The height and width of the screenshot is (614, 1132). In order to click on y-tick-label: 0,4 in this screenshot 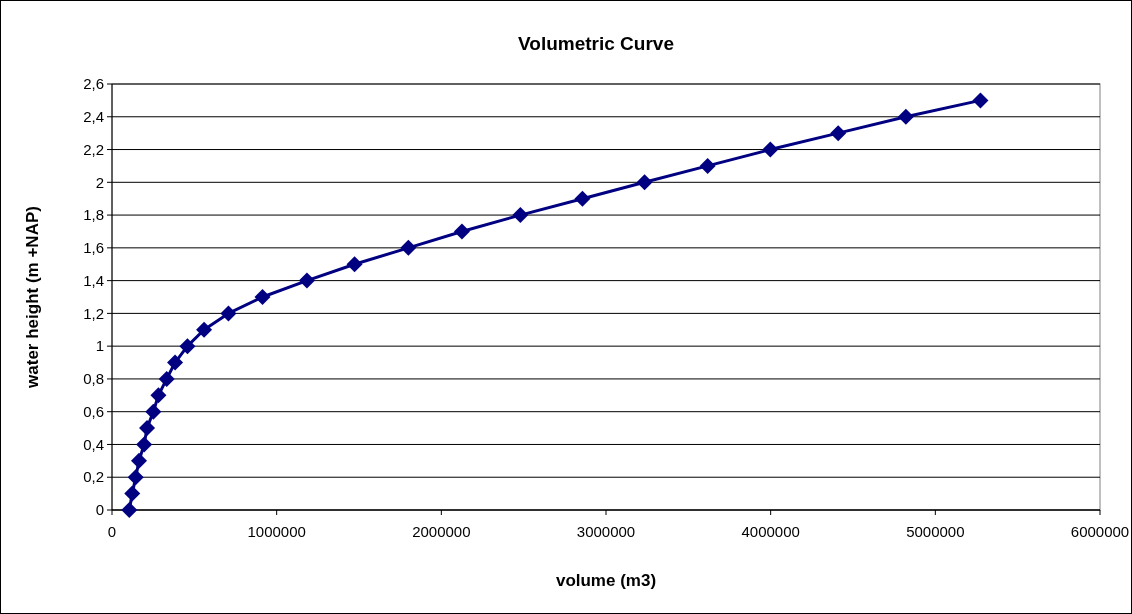, I will do `click(93, 444)`.